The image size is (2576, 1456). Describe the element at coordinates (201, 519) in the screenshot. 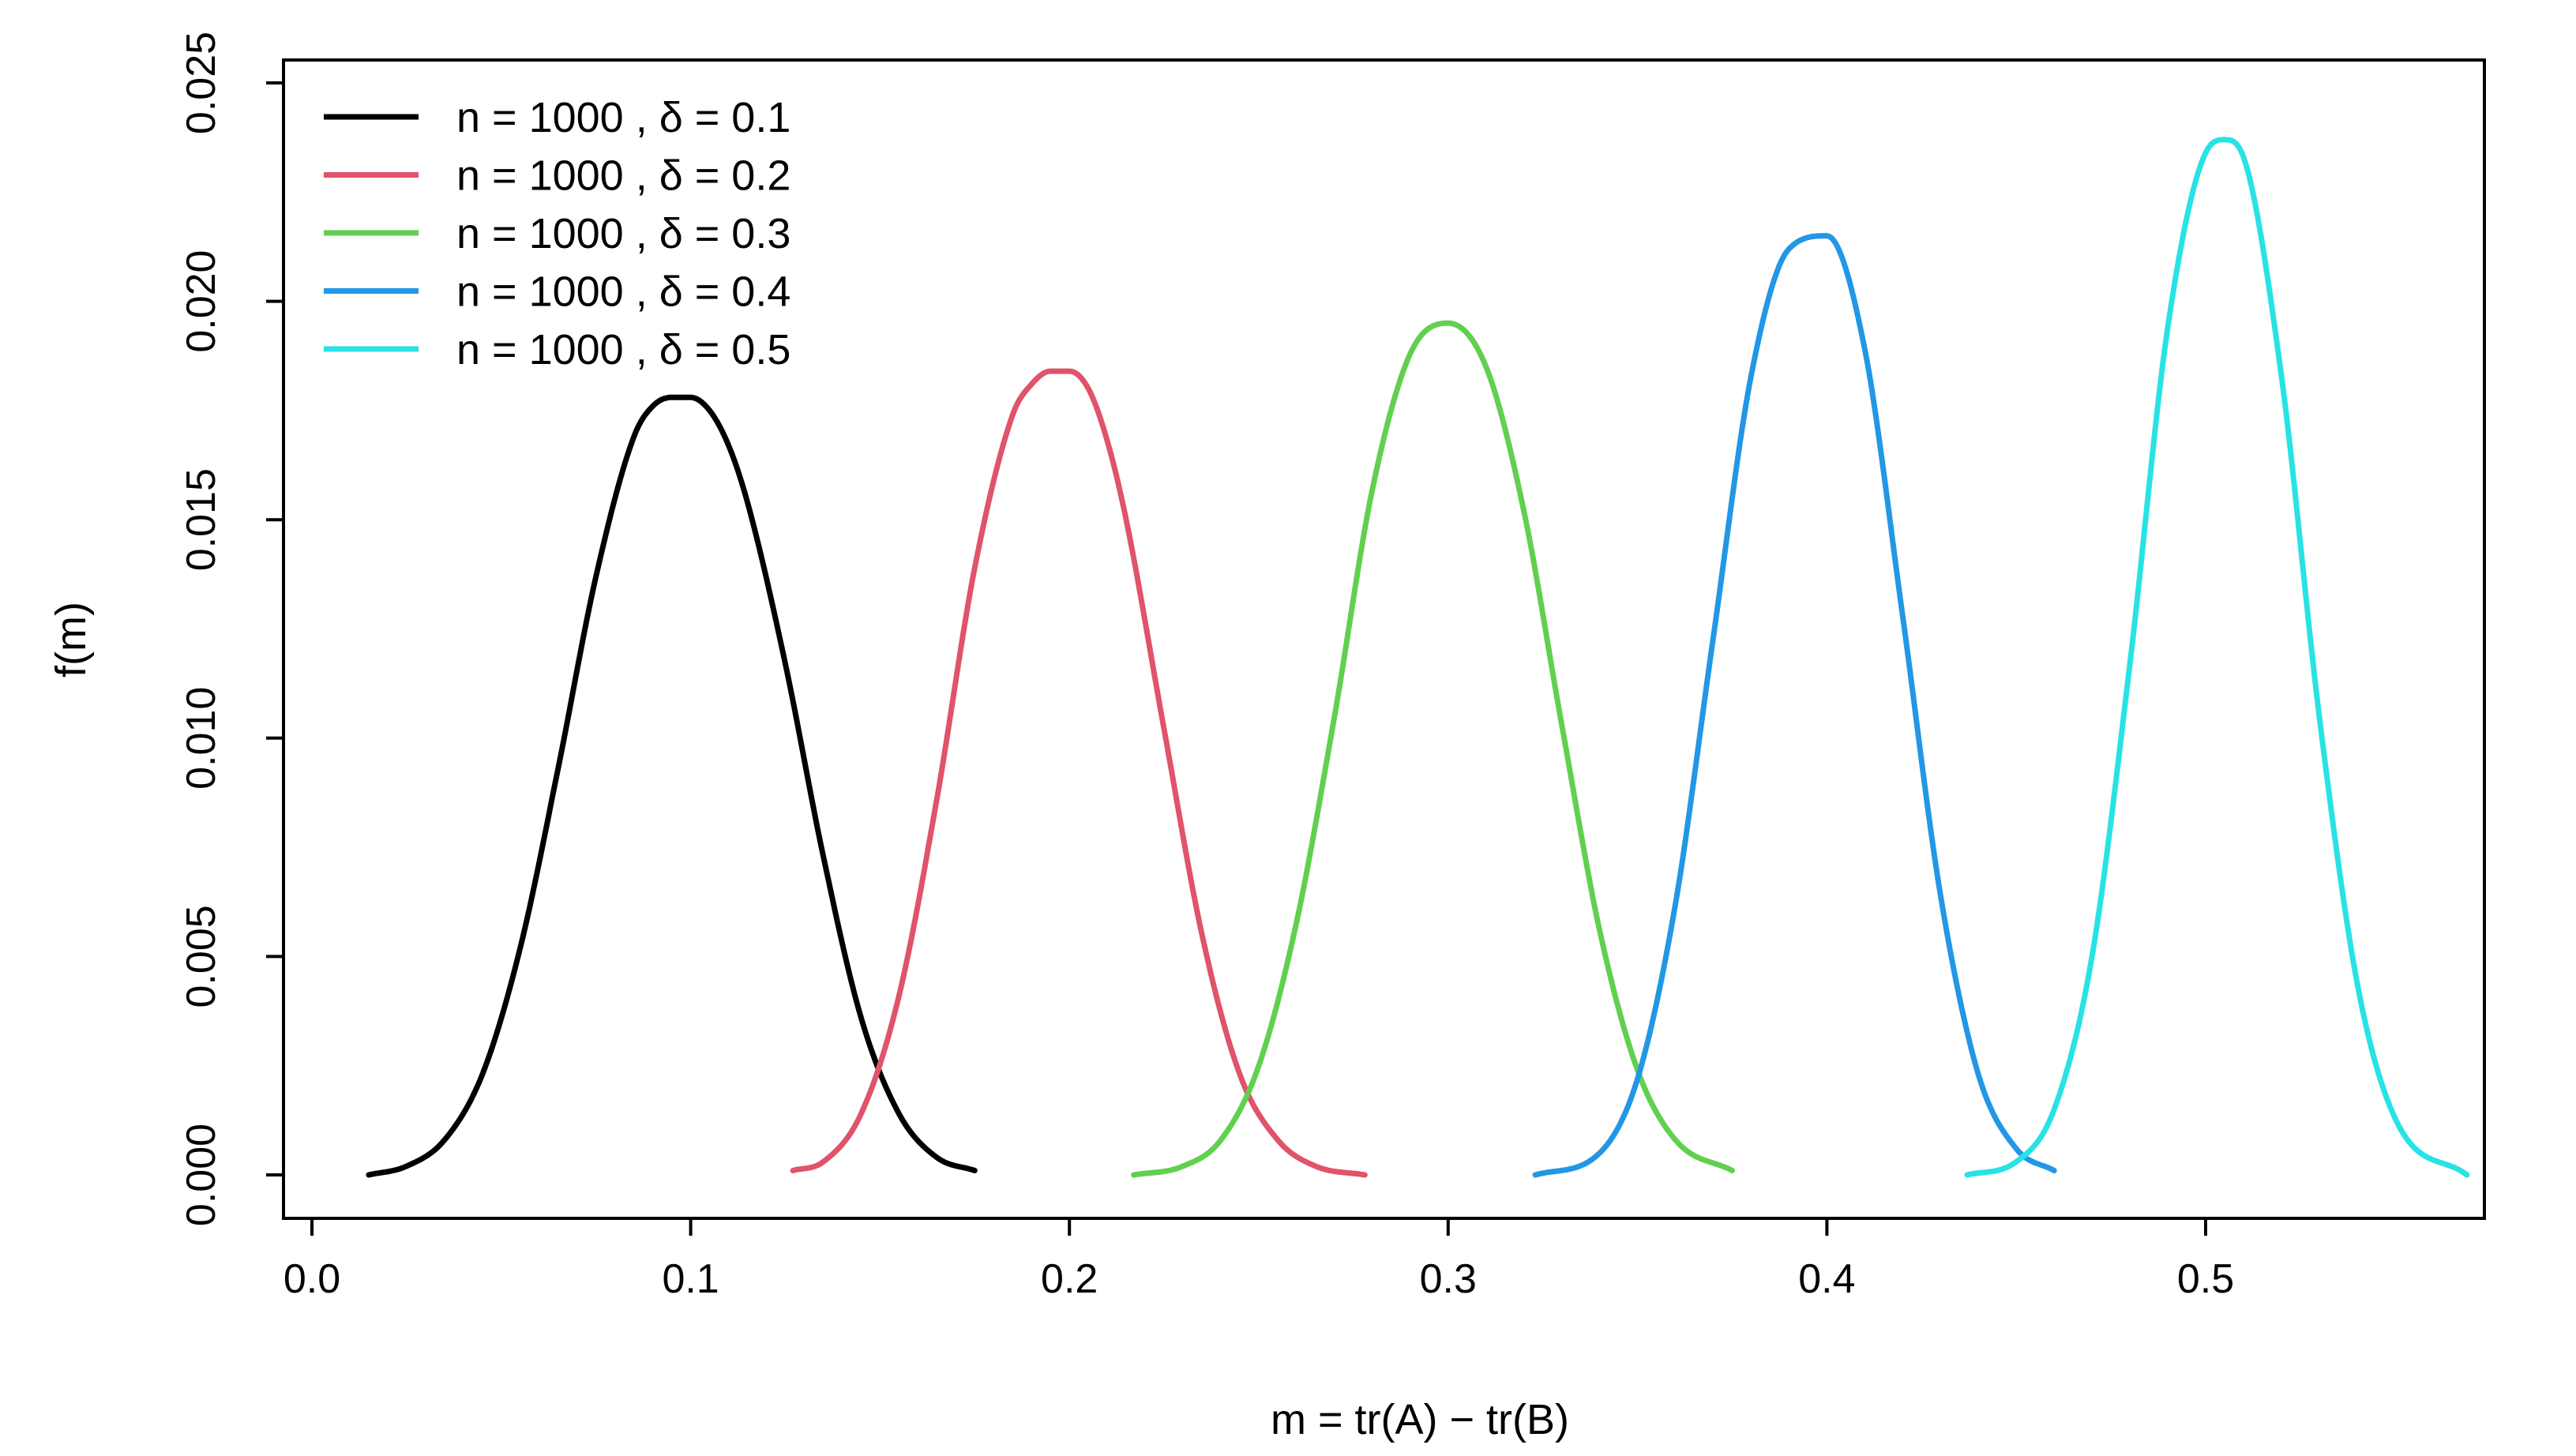

I see `y-tick-label: 0.015` at that location.